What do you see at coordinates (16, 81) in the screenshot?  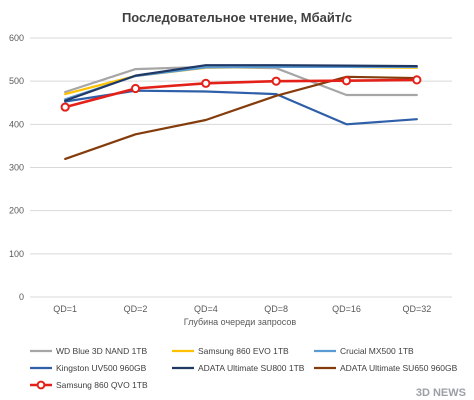 I see `y-tick-label: 500` at bounding box center [16, 81].